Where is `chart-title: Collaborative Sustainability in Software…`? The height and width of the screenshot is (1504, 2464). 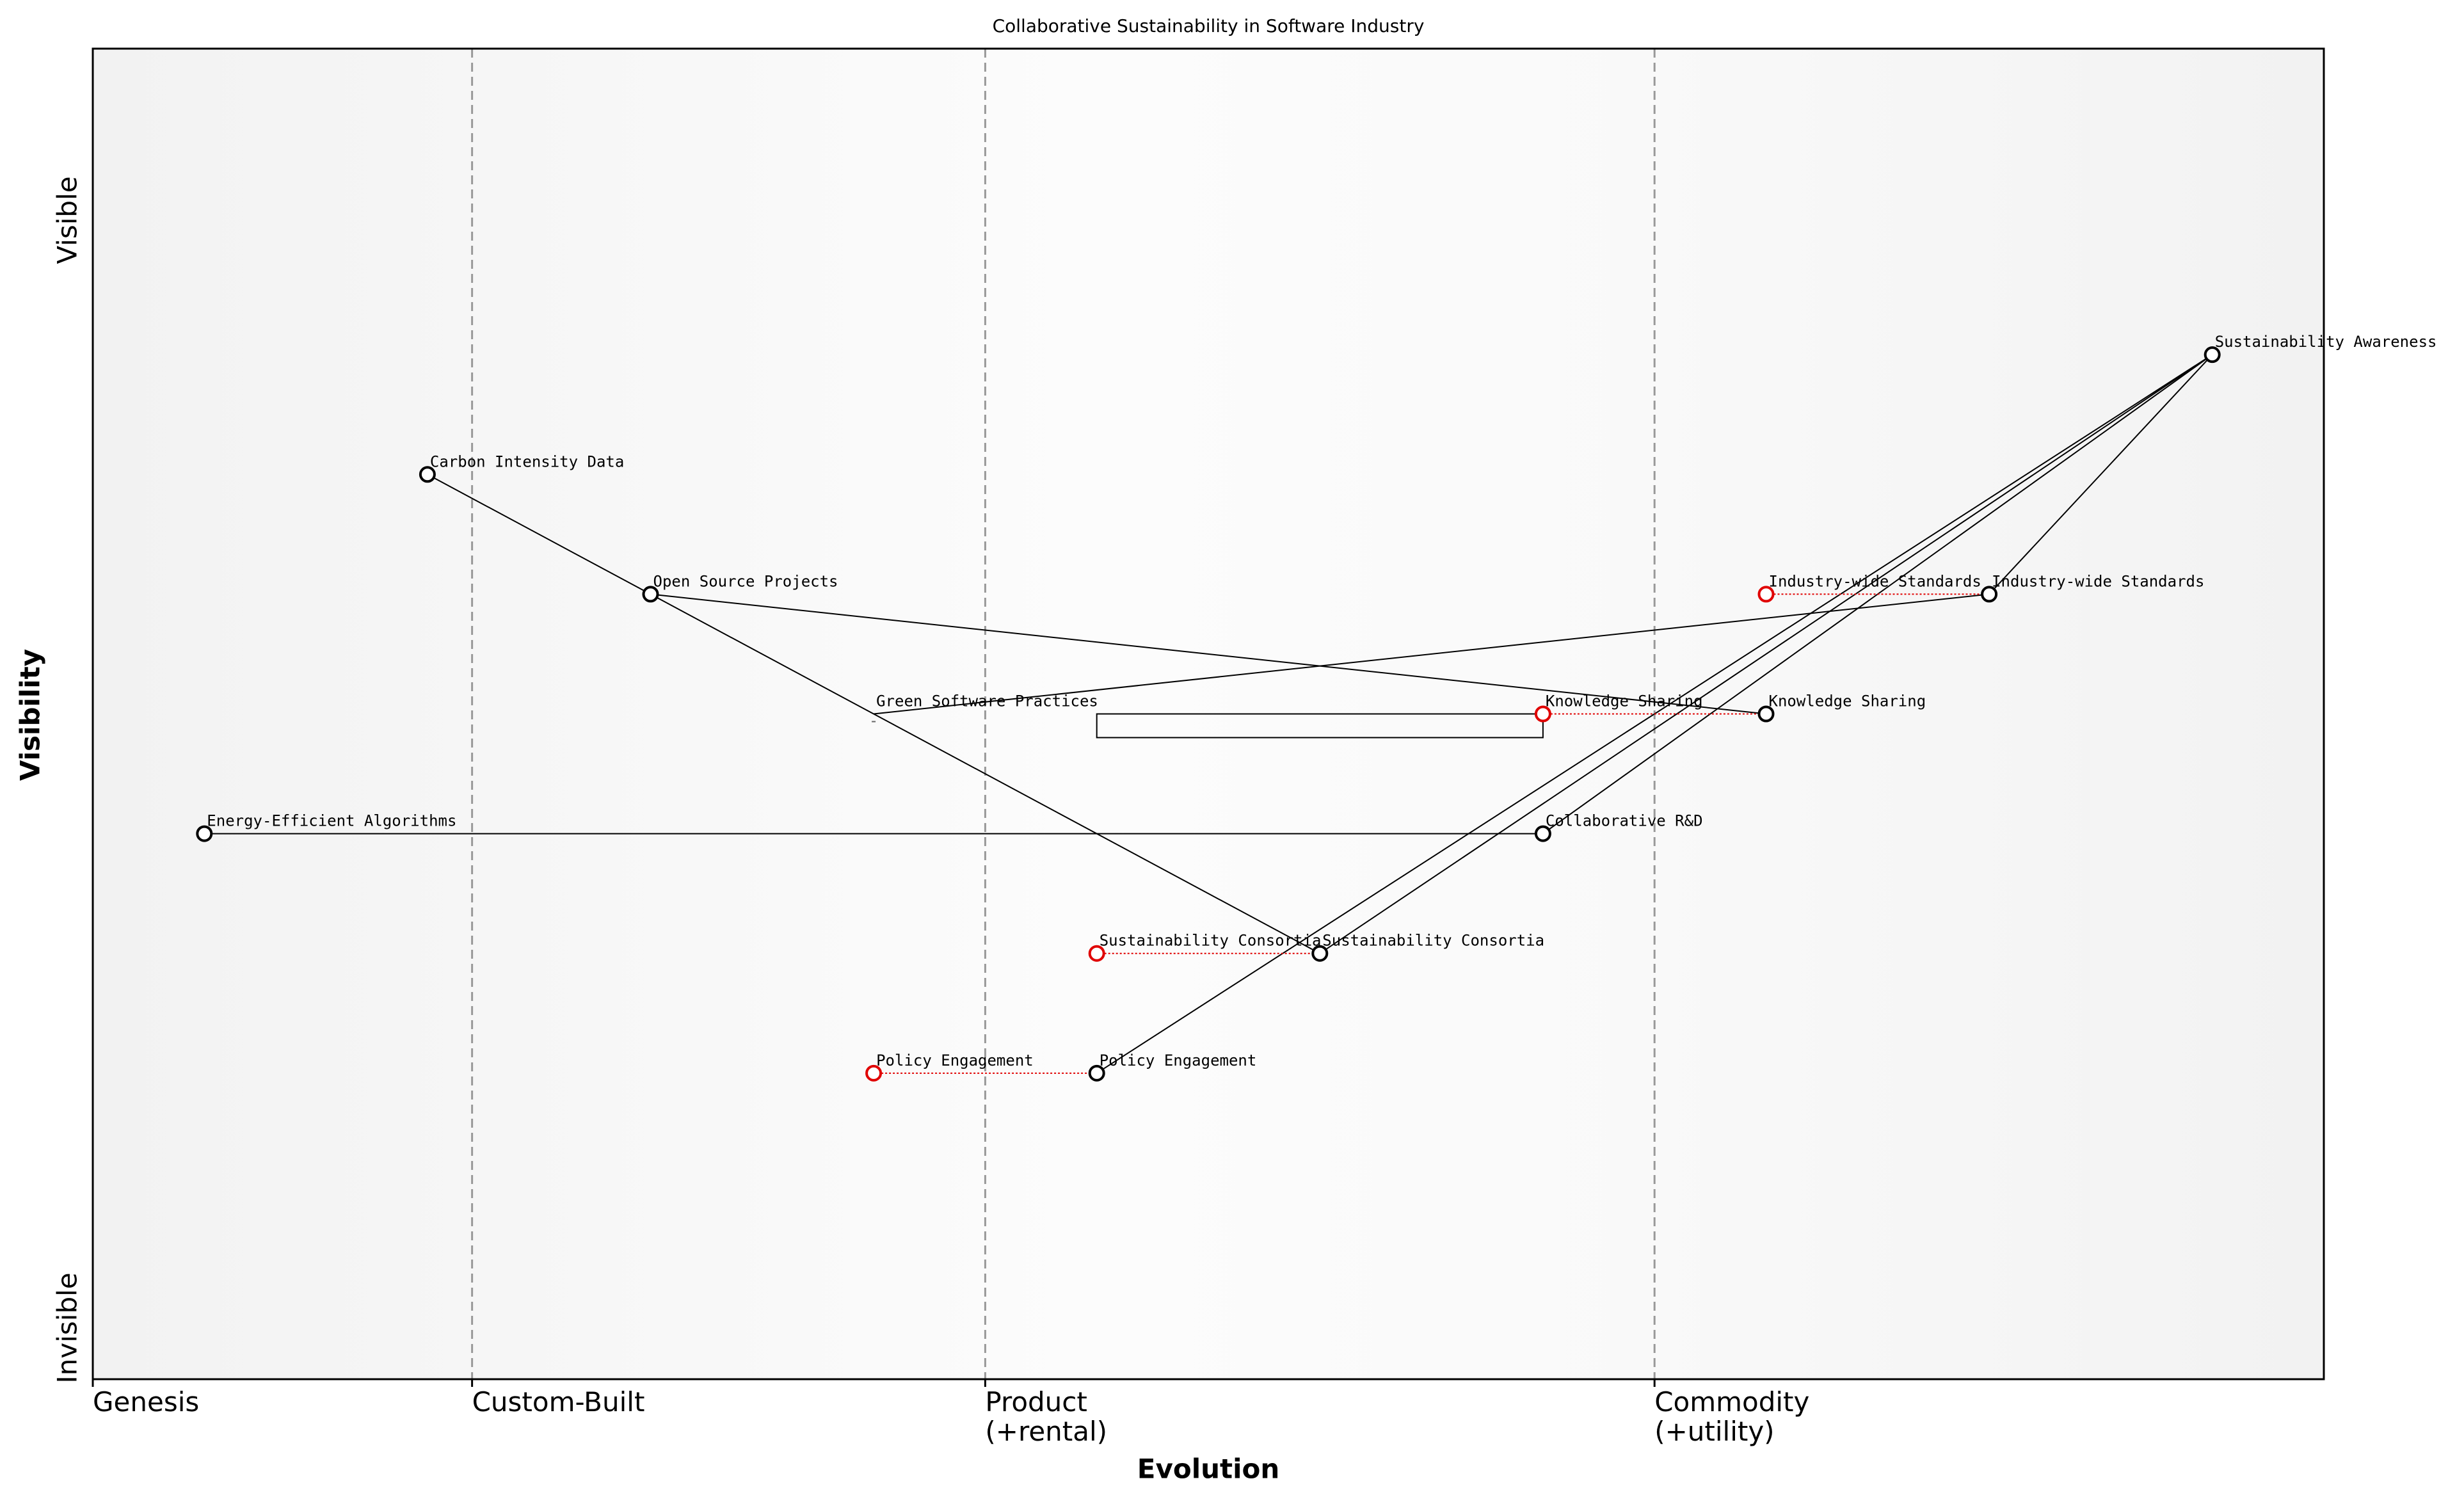
chart-title: Collaborative Sustainability in Software… is located at coordinates (1209, 25).